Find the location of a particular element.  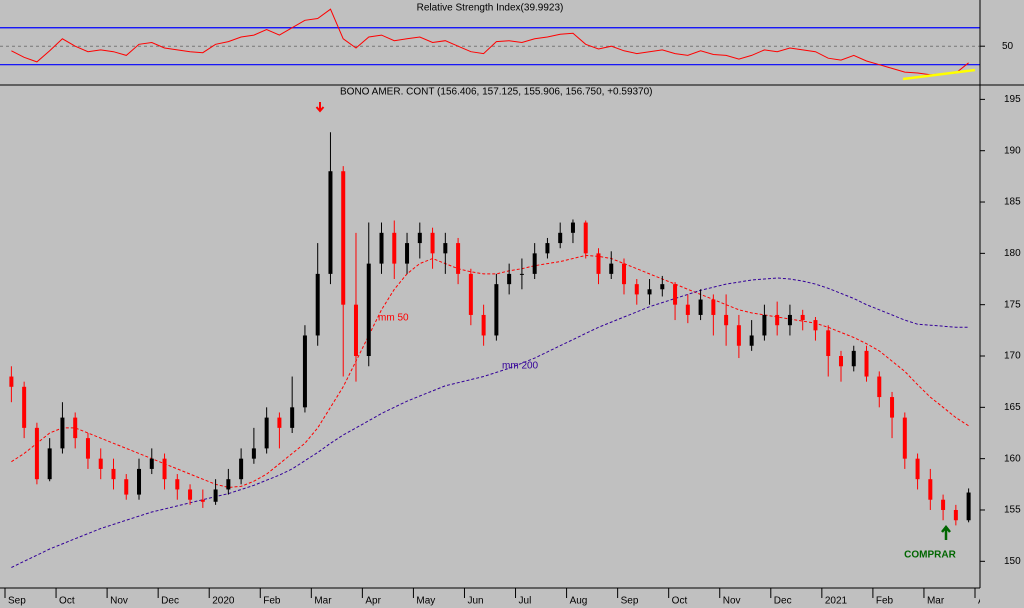

y-tick-label: 165 is located at coordinates (1012, 407).